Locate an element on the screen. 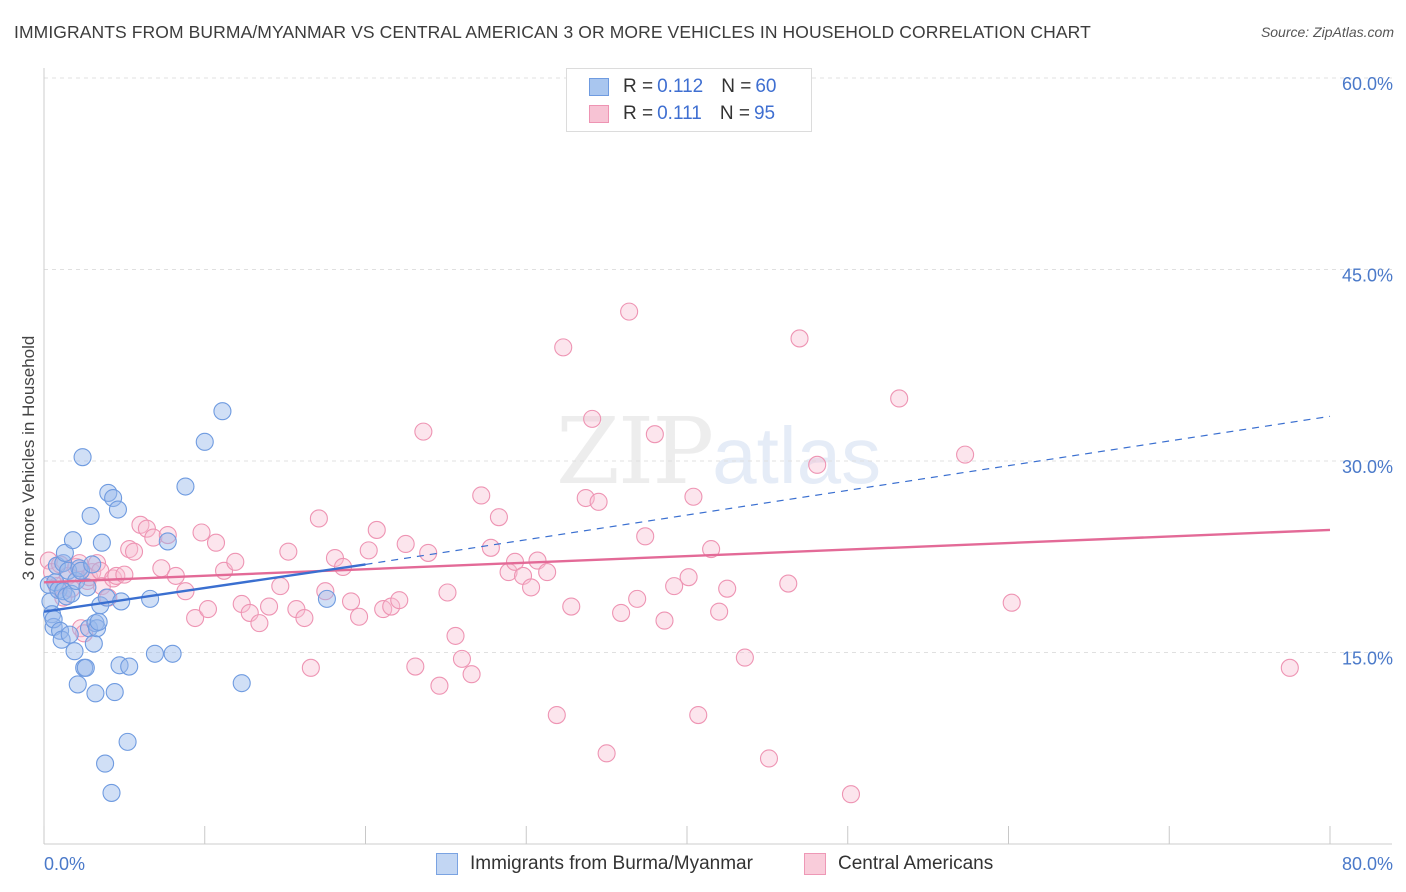 Image resolution: width=1406 pixels, height=892 pixels. bottom-legend-label-burma: Immigrants from Burma/Myanmar is located at coordinates (611, 863).